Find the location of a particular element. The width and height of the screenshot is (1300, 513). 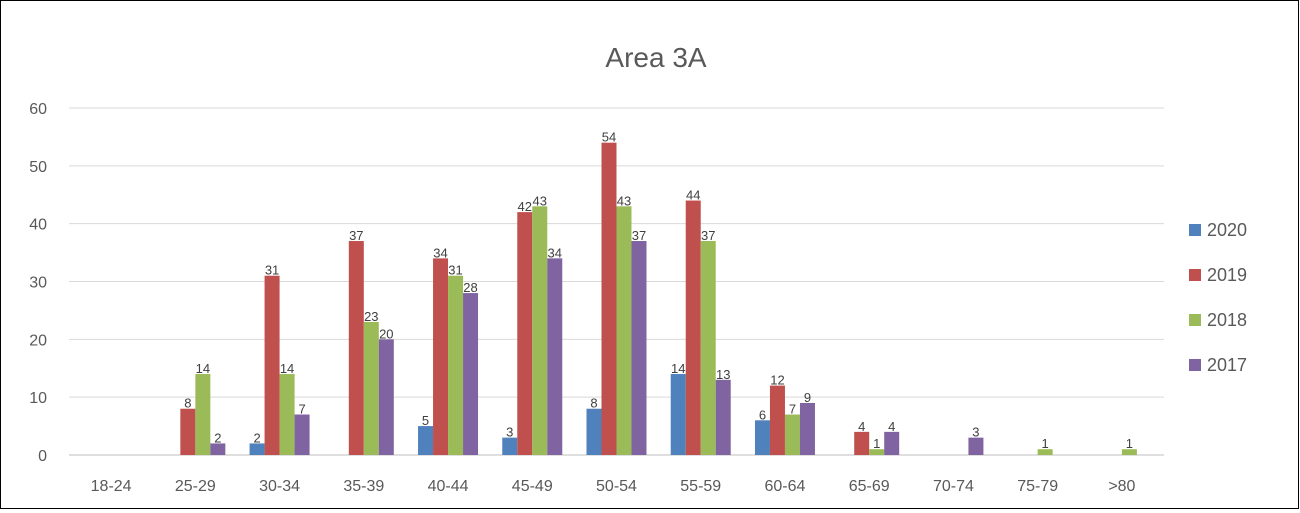

y-tick-label: 40 is located at coordinates (38, 225).